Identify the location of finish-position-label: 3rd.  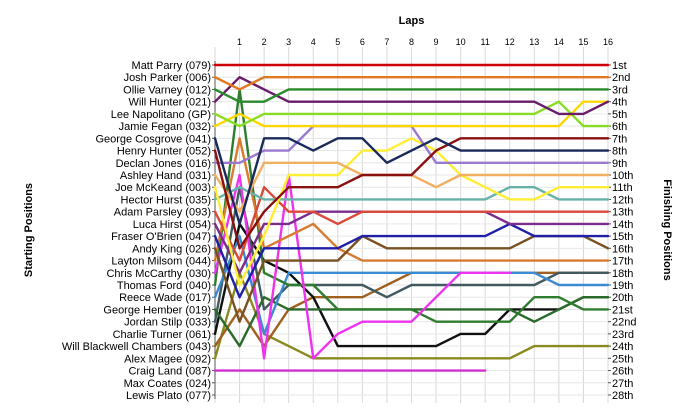
(620, 90).